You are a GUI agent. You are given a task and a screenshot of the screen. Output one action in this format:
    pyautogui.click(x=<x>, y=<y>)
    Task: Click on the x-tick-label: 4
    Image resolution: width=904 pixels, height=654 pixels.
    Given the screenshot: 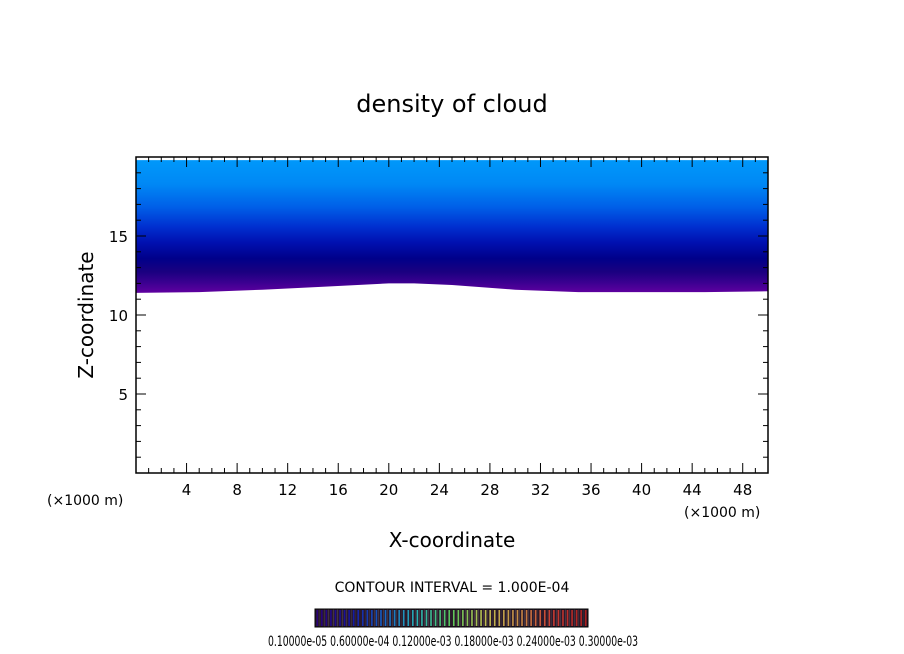 What is the action you would take?
    pyautogui.click(x=187, y=490)
    